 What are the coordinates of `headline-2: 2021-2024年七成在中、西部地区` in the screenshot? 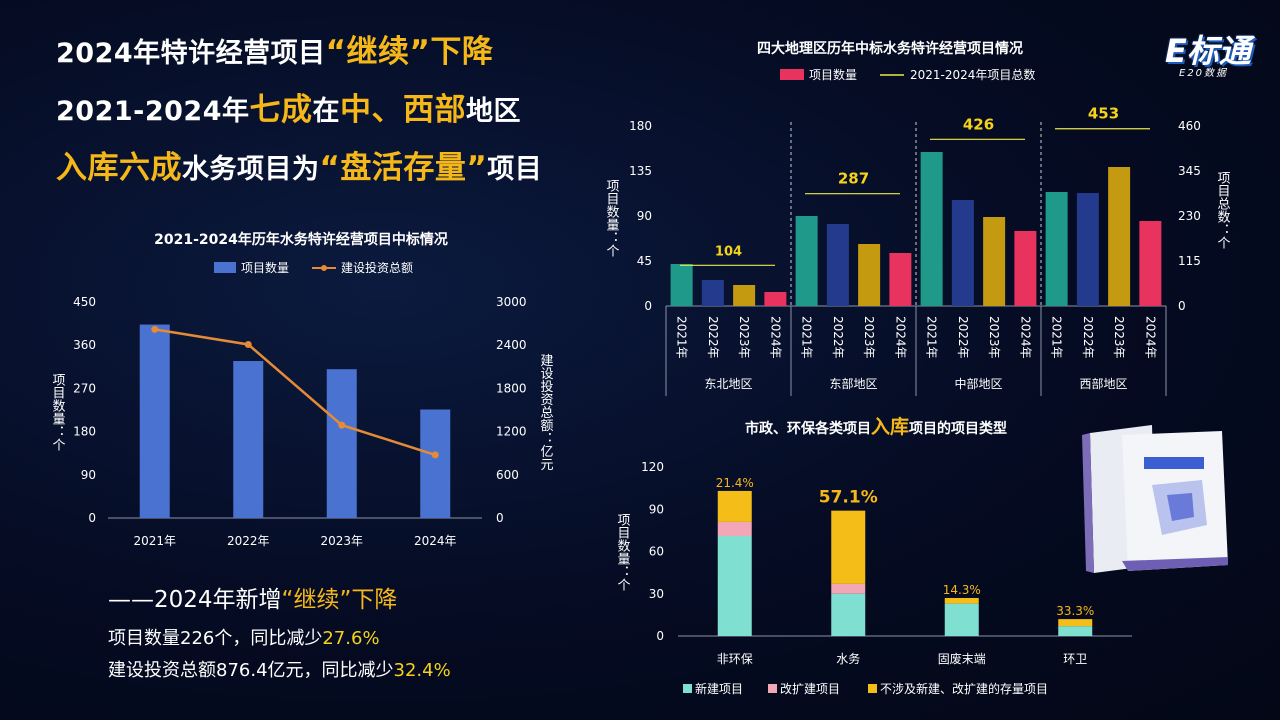 It's located at (288, 106).